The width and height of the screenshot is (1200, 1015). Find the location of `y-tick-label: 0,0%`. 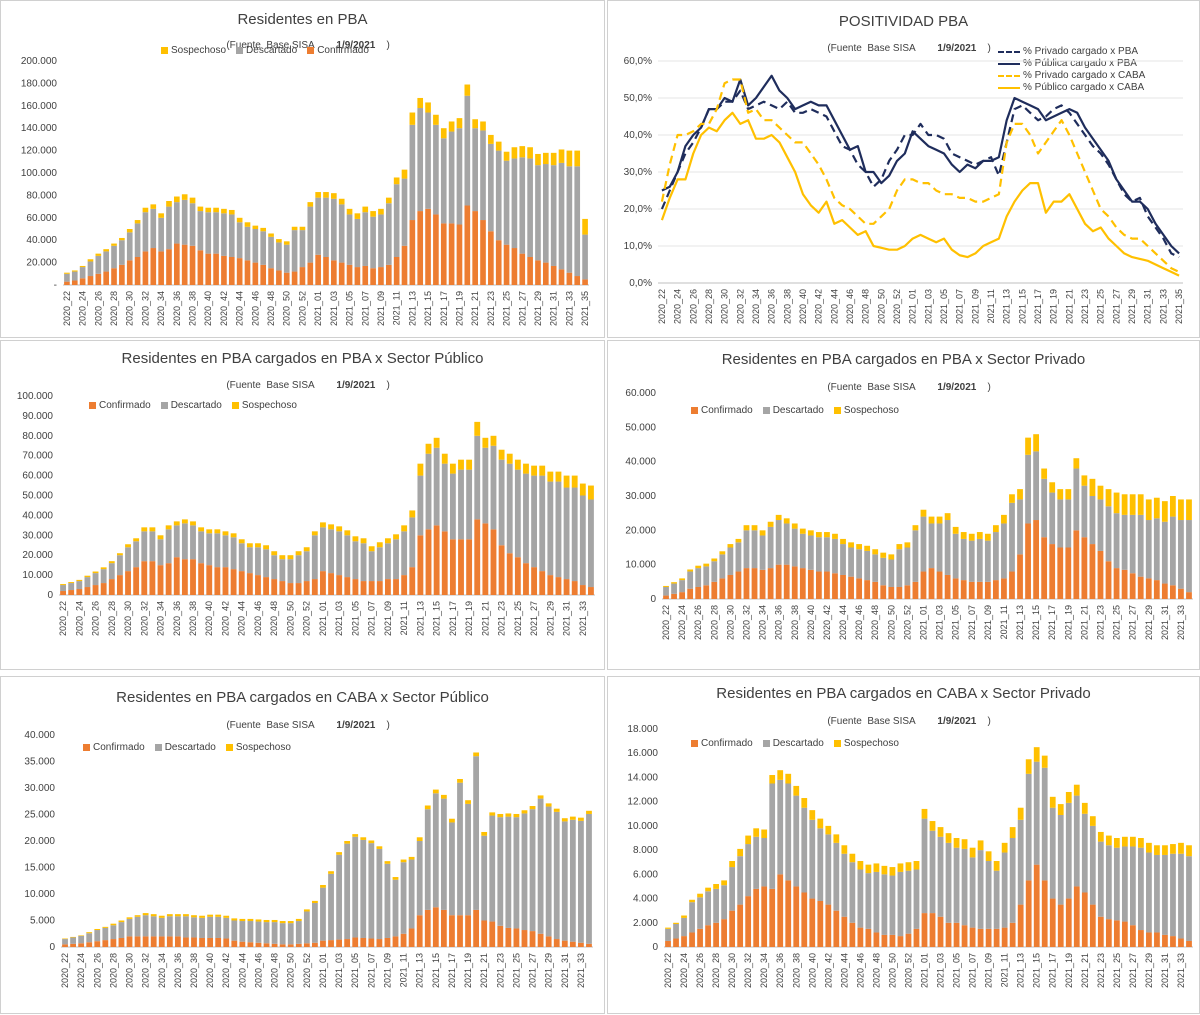

y-tick-label: 0,0% is located at coordinates (640, 283).